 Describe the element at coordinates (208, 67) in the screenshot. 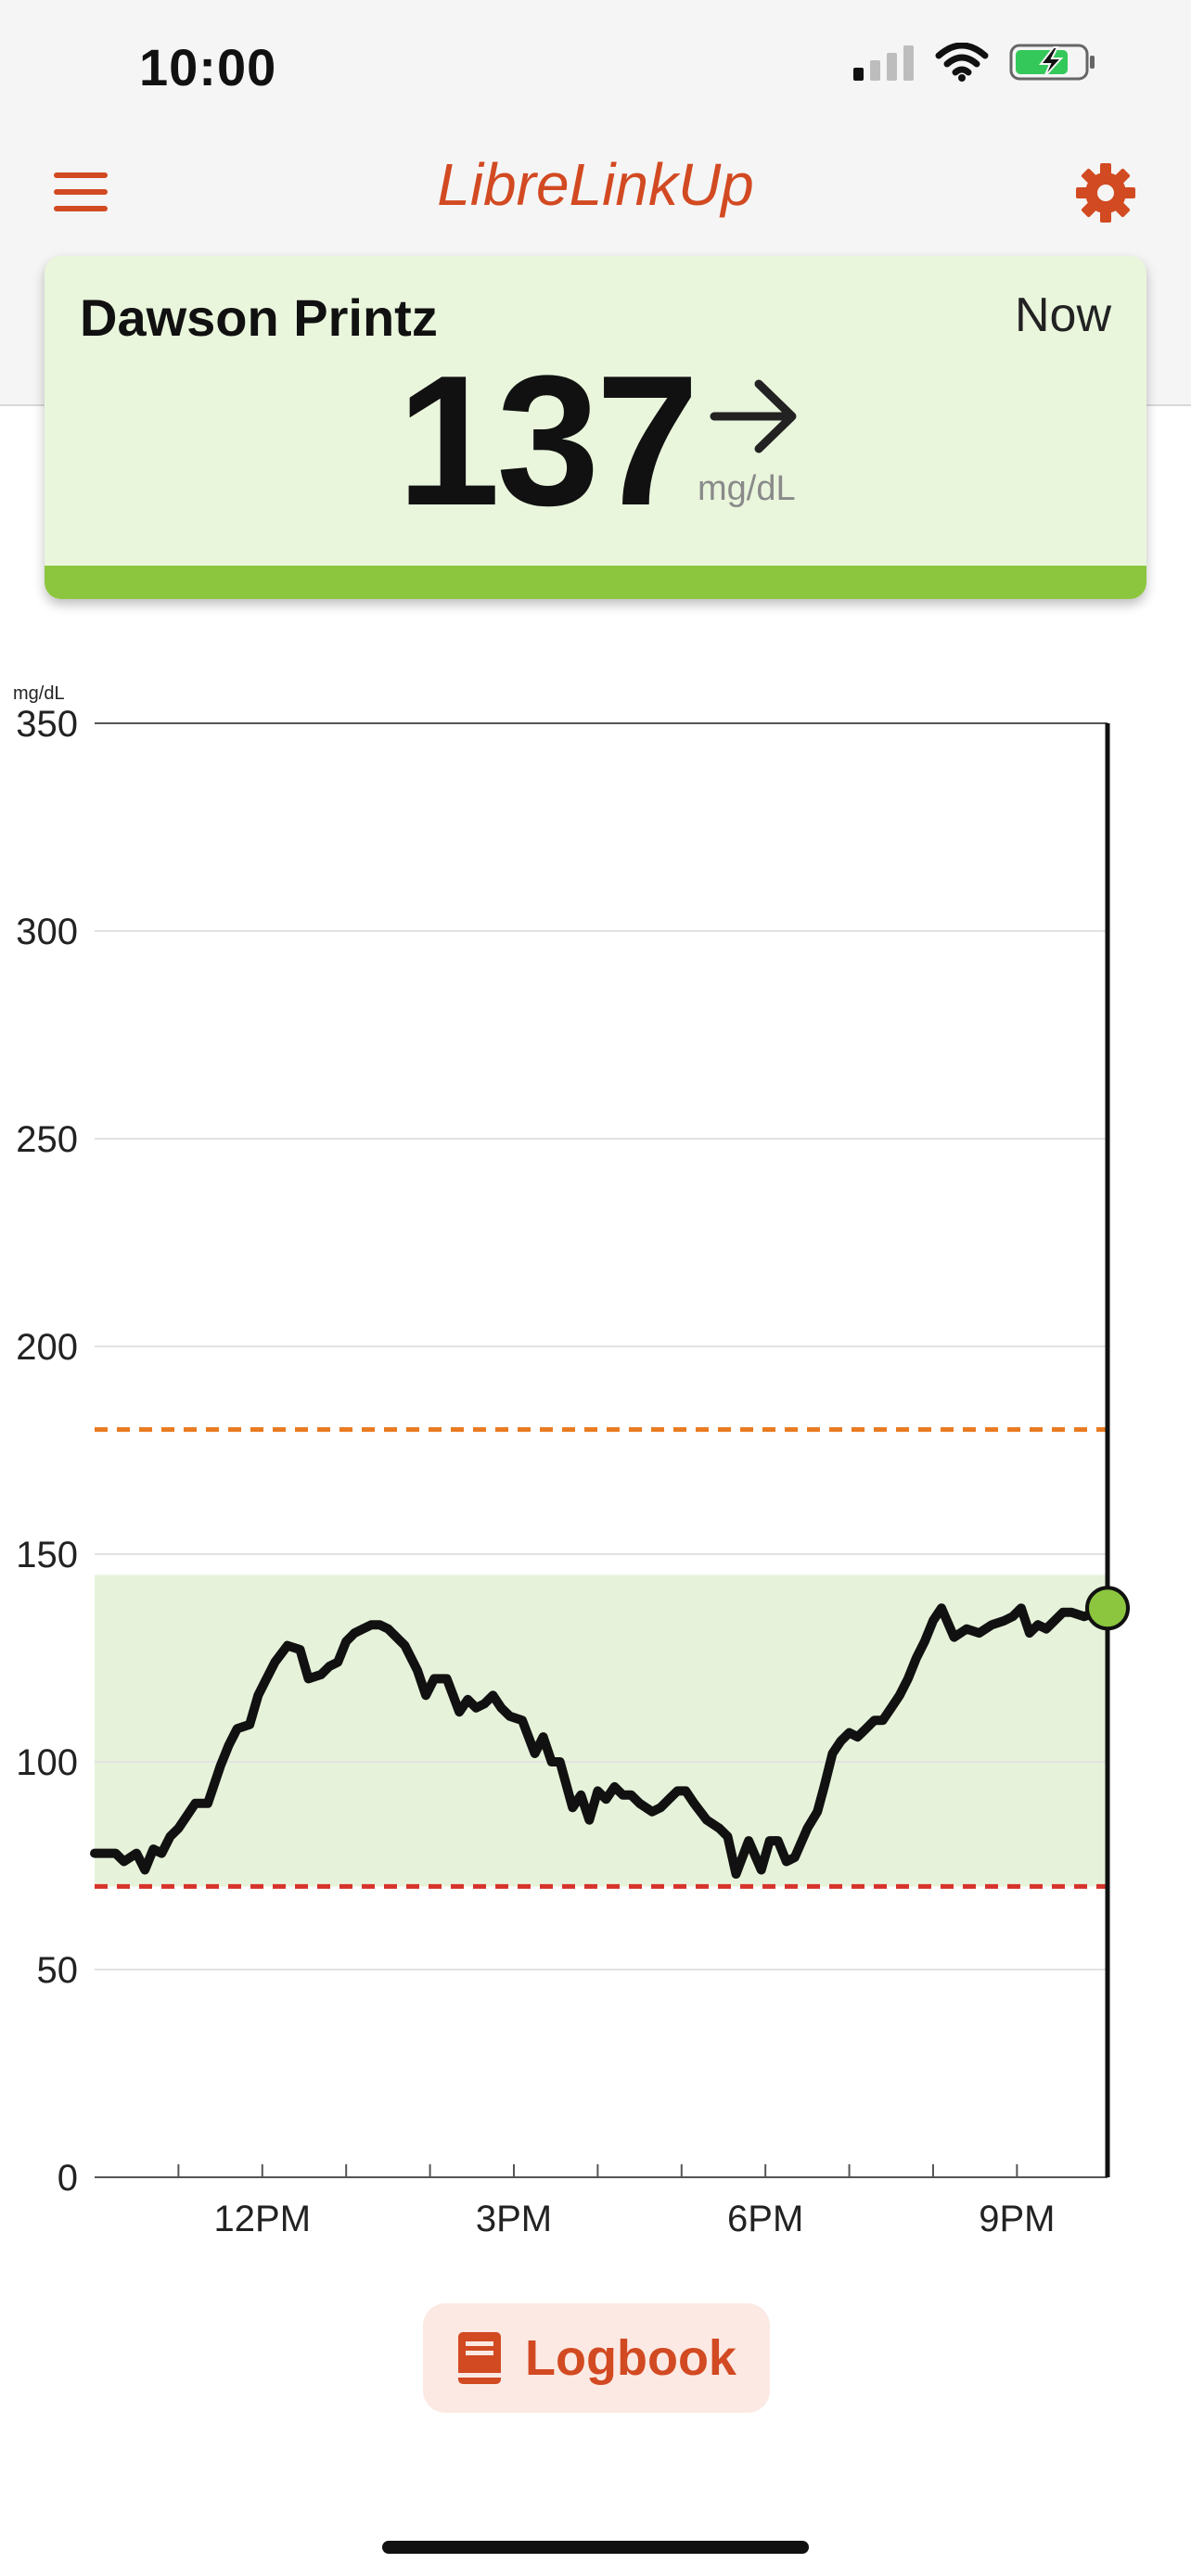

I see `status-time: 10:00` at that location.